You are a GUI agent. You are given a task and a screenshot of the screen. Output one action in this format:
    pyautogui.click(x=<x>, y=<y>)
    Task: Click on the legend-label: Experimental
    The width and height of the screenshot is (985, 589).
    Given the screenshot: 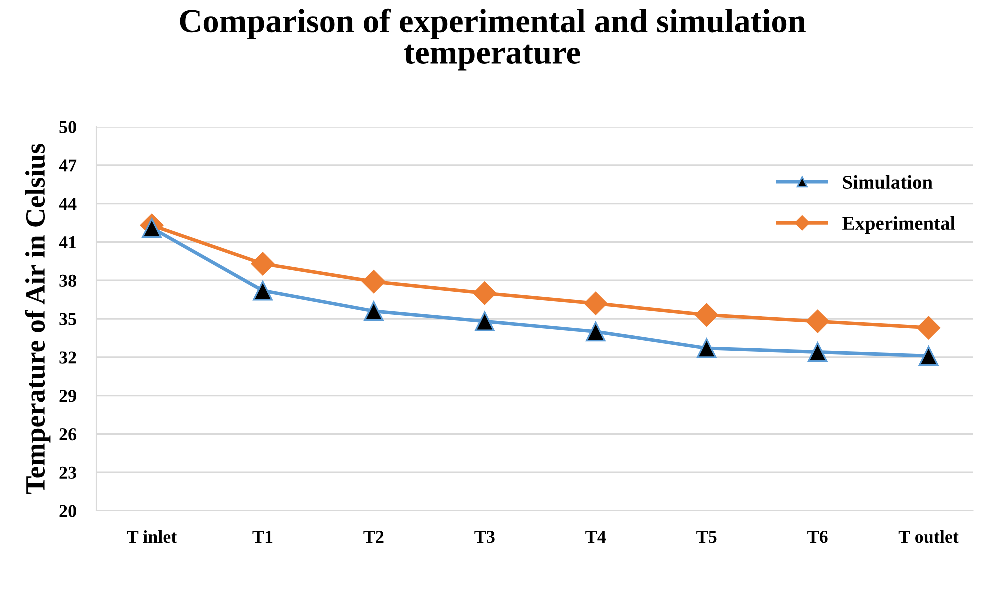 What is the action you would take?
    pyautogui.click(x=899, y=225)
    